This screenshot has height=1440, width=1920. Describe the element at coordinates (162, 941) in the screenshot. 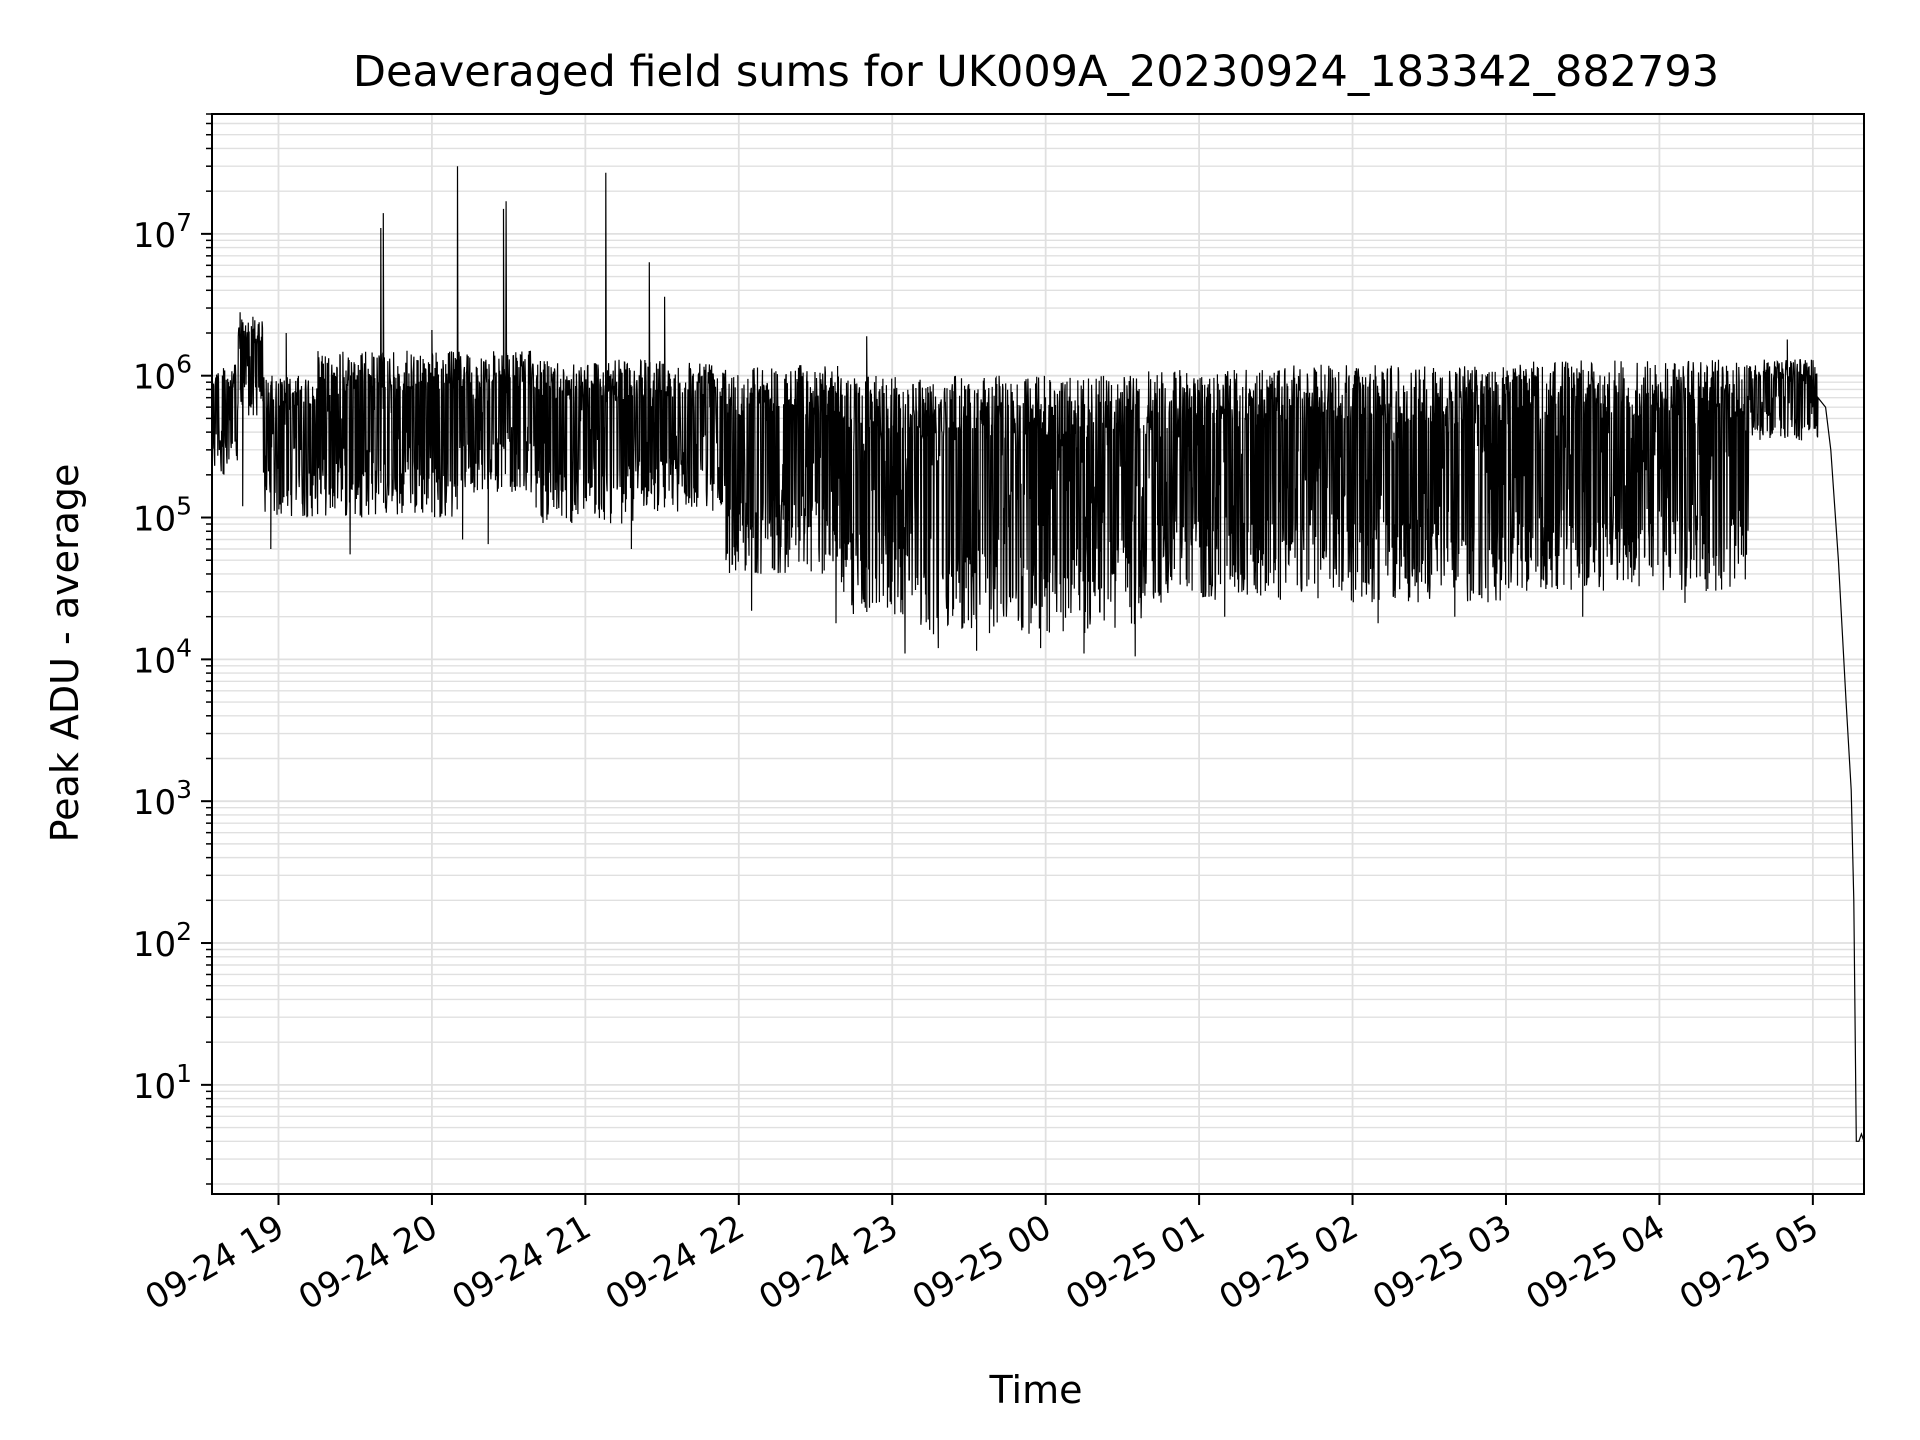

I see `y-tick-label: 10²` at that location.